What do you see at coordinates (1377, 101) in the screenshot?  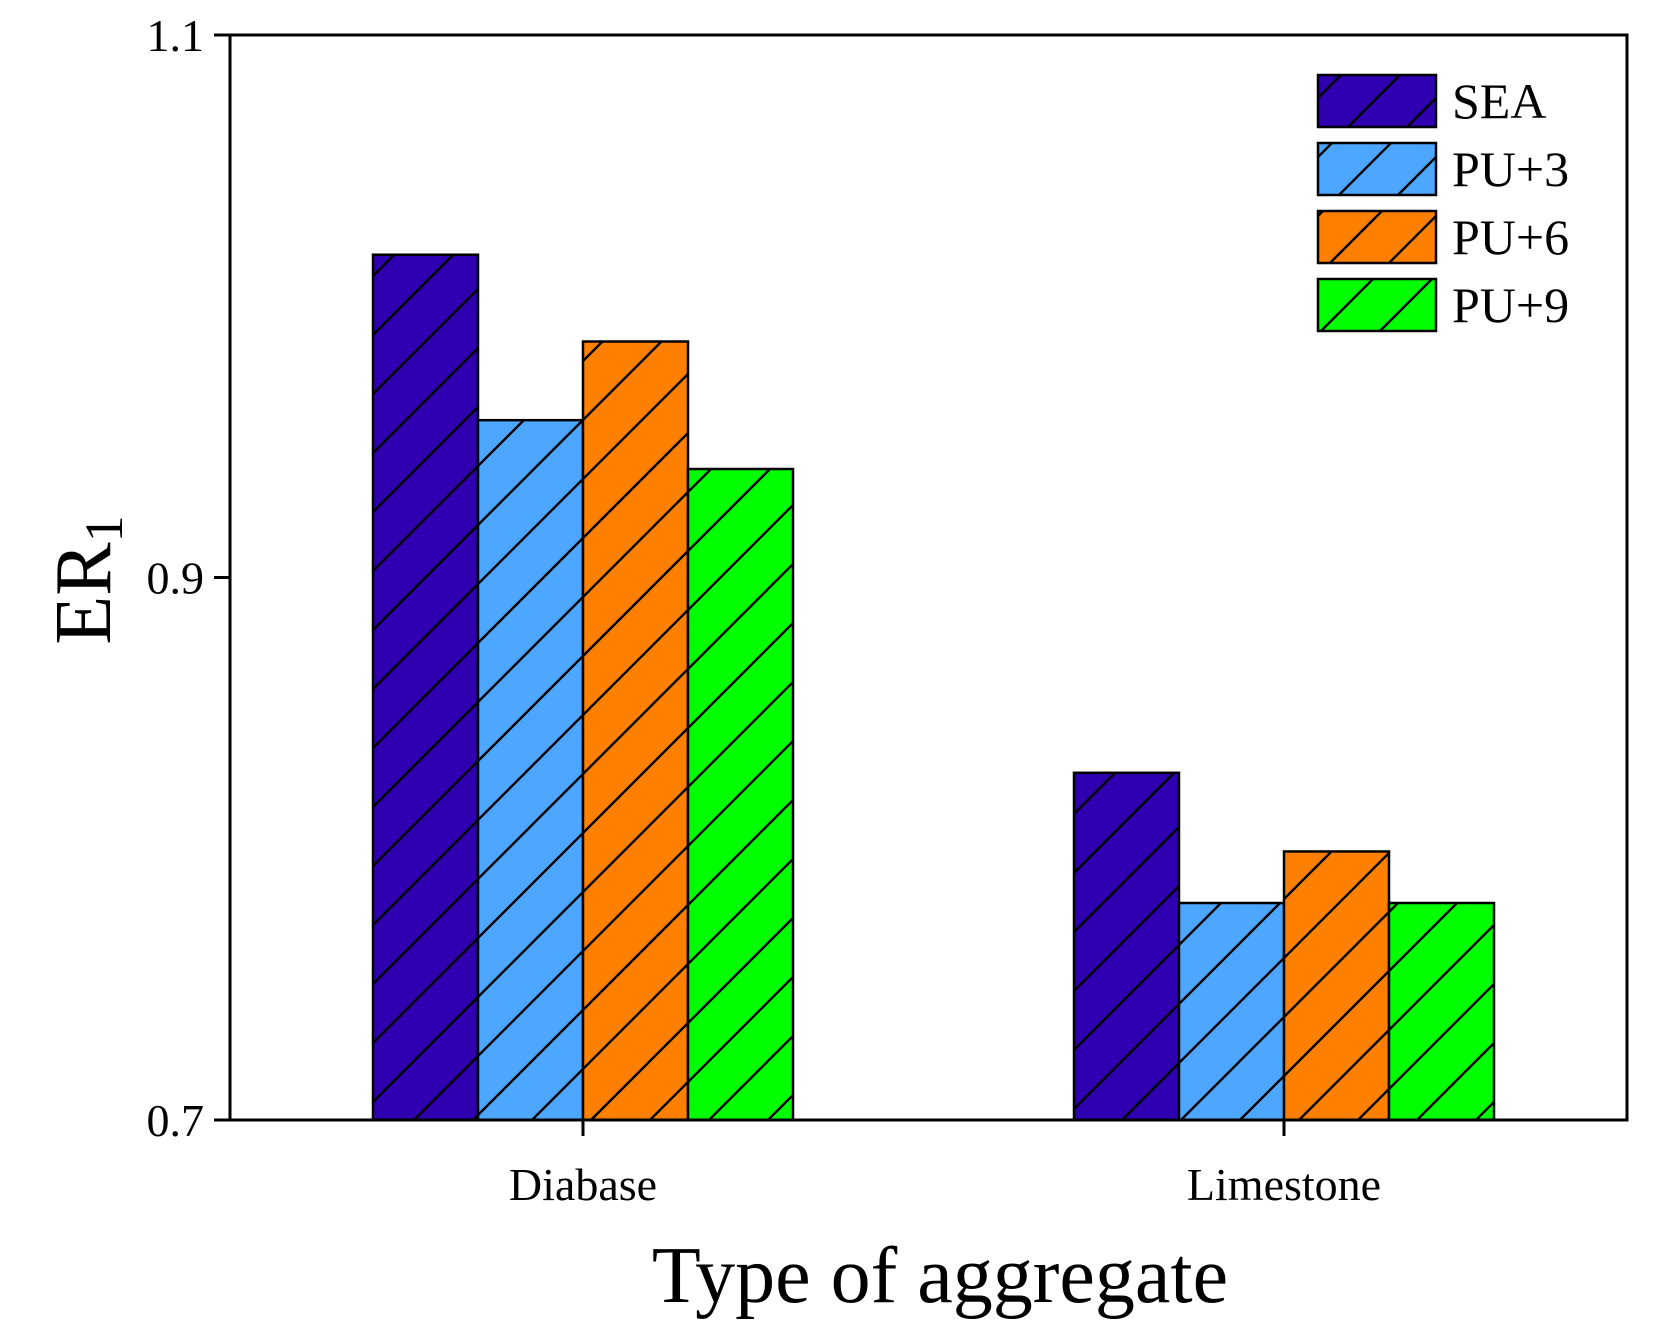 I see `legend-swatch-sea` at bounding box center [1377, 101].